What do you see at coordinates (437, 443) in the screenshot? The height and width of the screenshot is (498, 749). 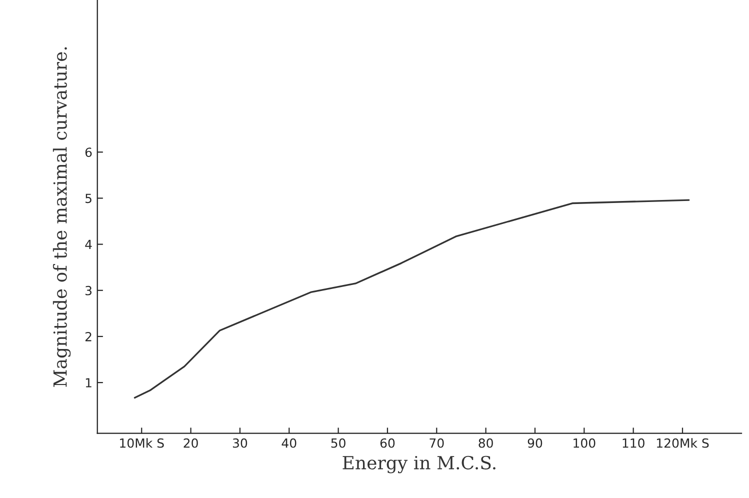 I see `x-tick-label: 70` at bounding box center [437, 443].